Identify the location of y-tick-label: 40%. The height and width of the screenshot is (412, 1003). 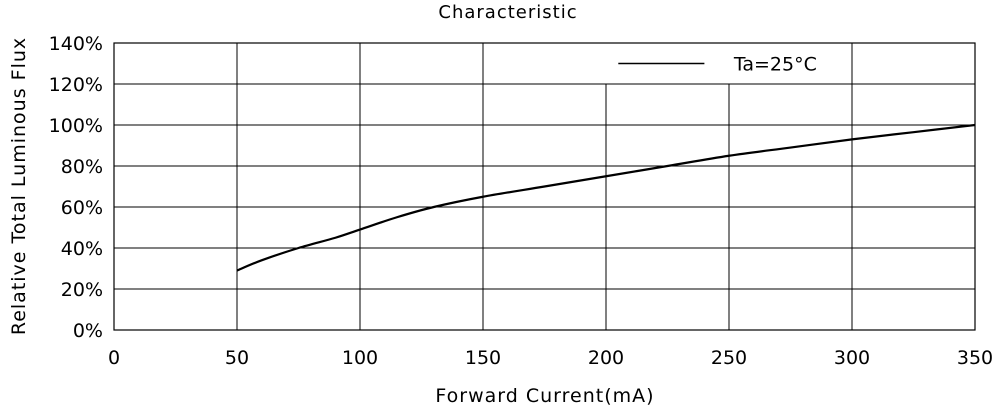
(82, 249).